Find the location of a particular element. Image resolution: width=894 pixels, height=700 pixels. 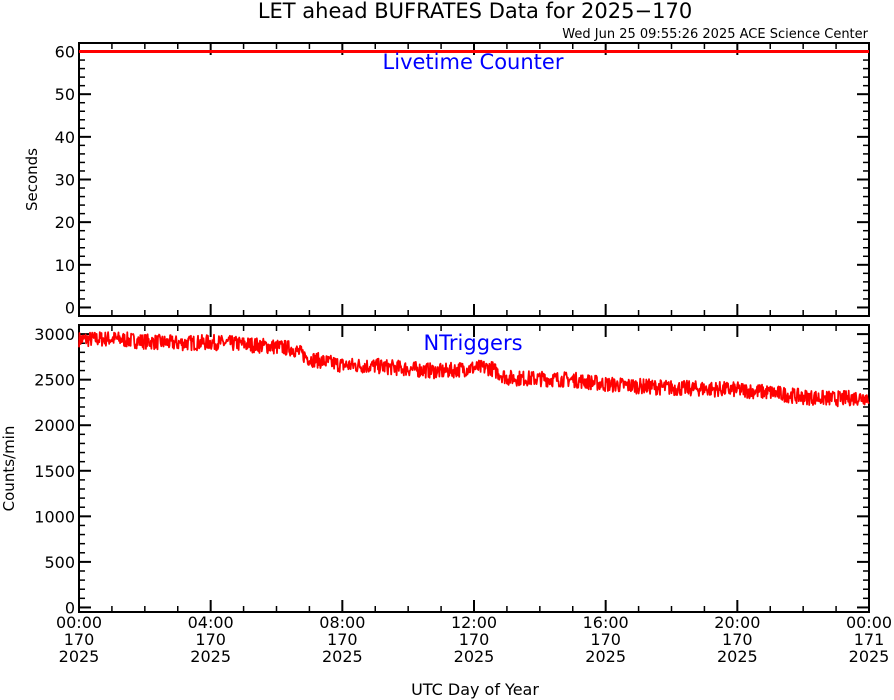

x-tick-time: 08:00 is located at coordinates (342, 622).